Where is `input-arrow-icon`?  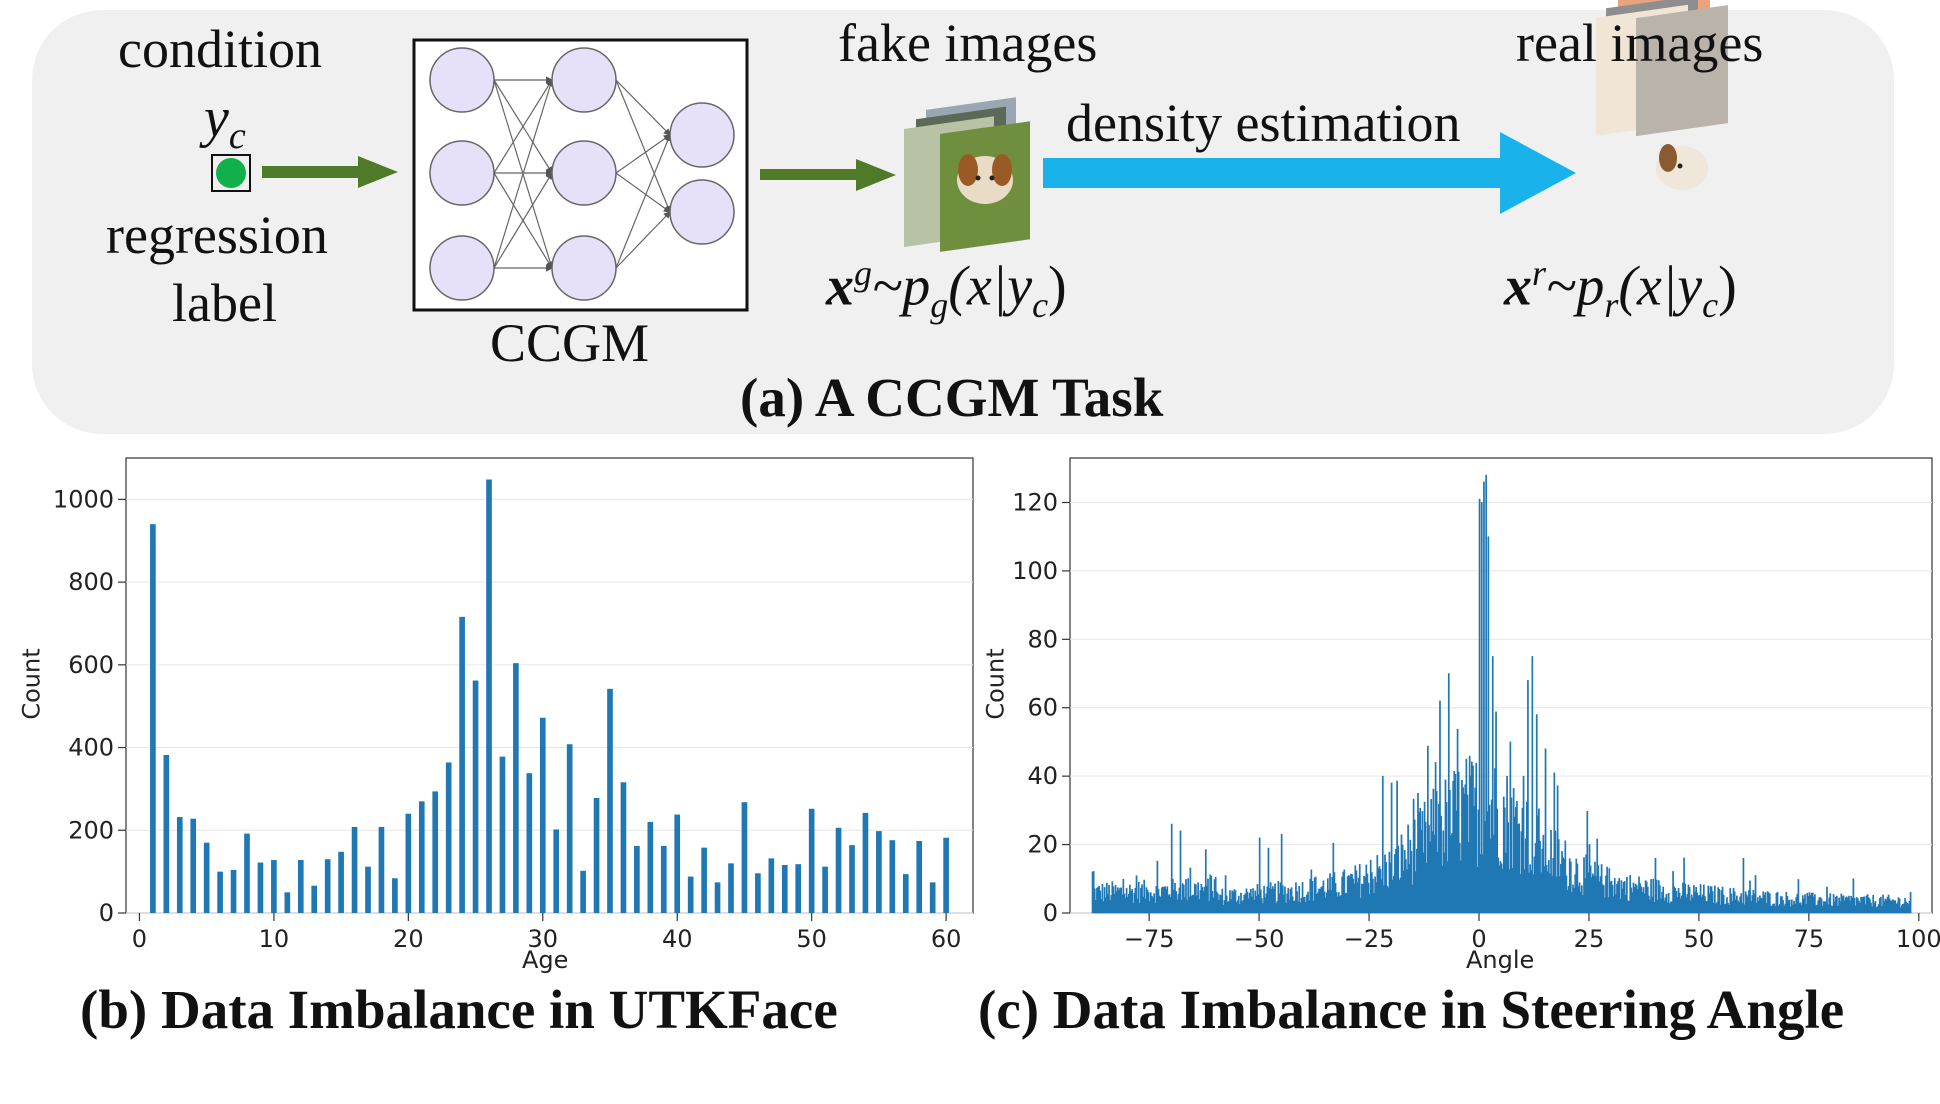
input-arrow-icon is located at coordinates (330, 172).